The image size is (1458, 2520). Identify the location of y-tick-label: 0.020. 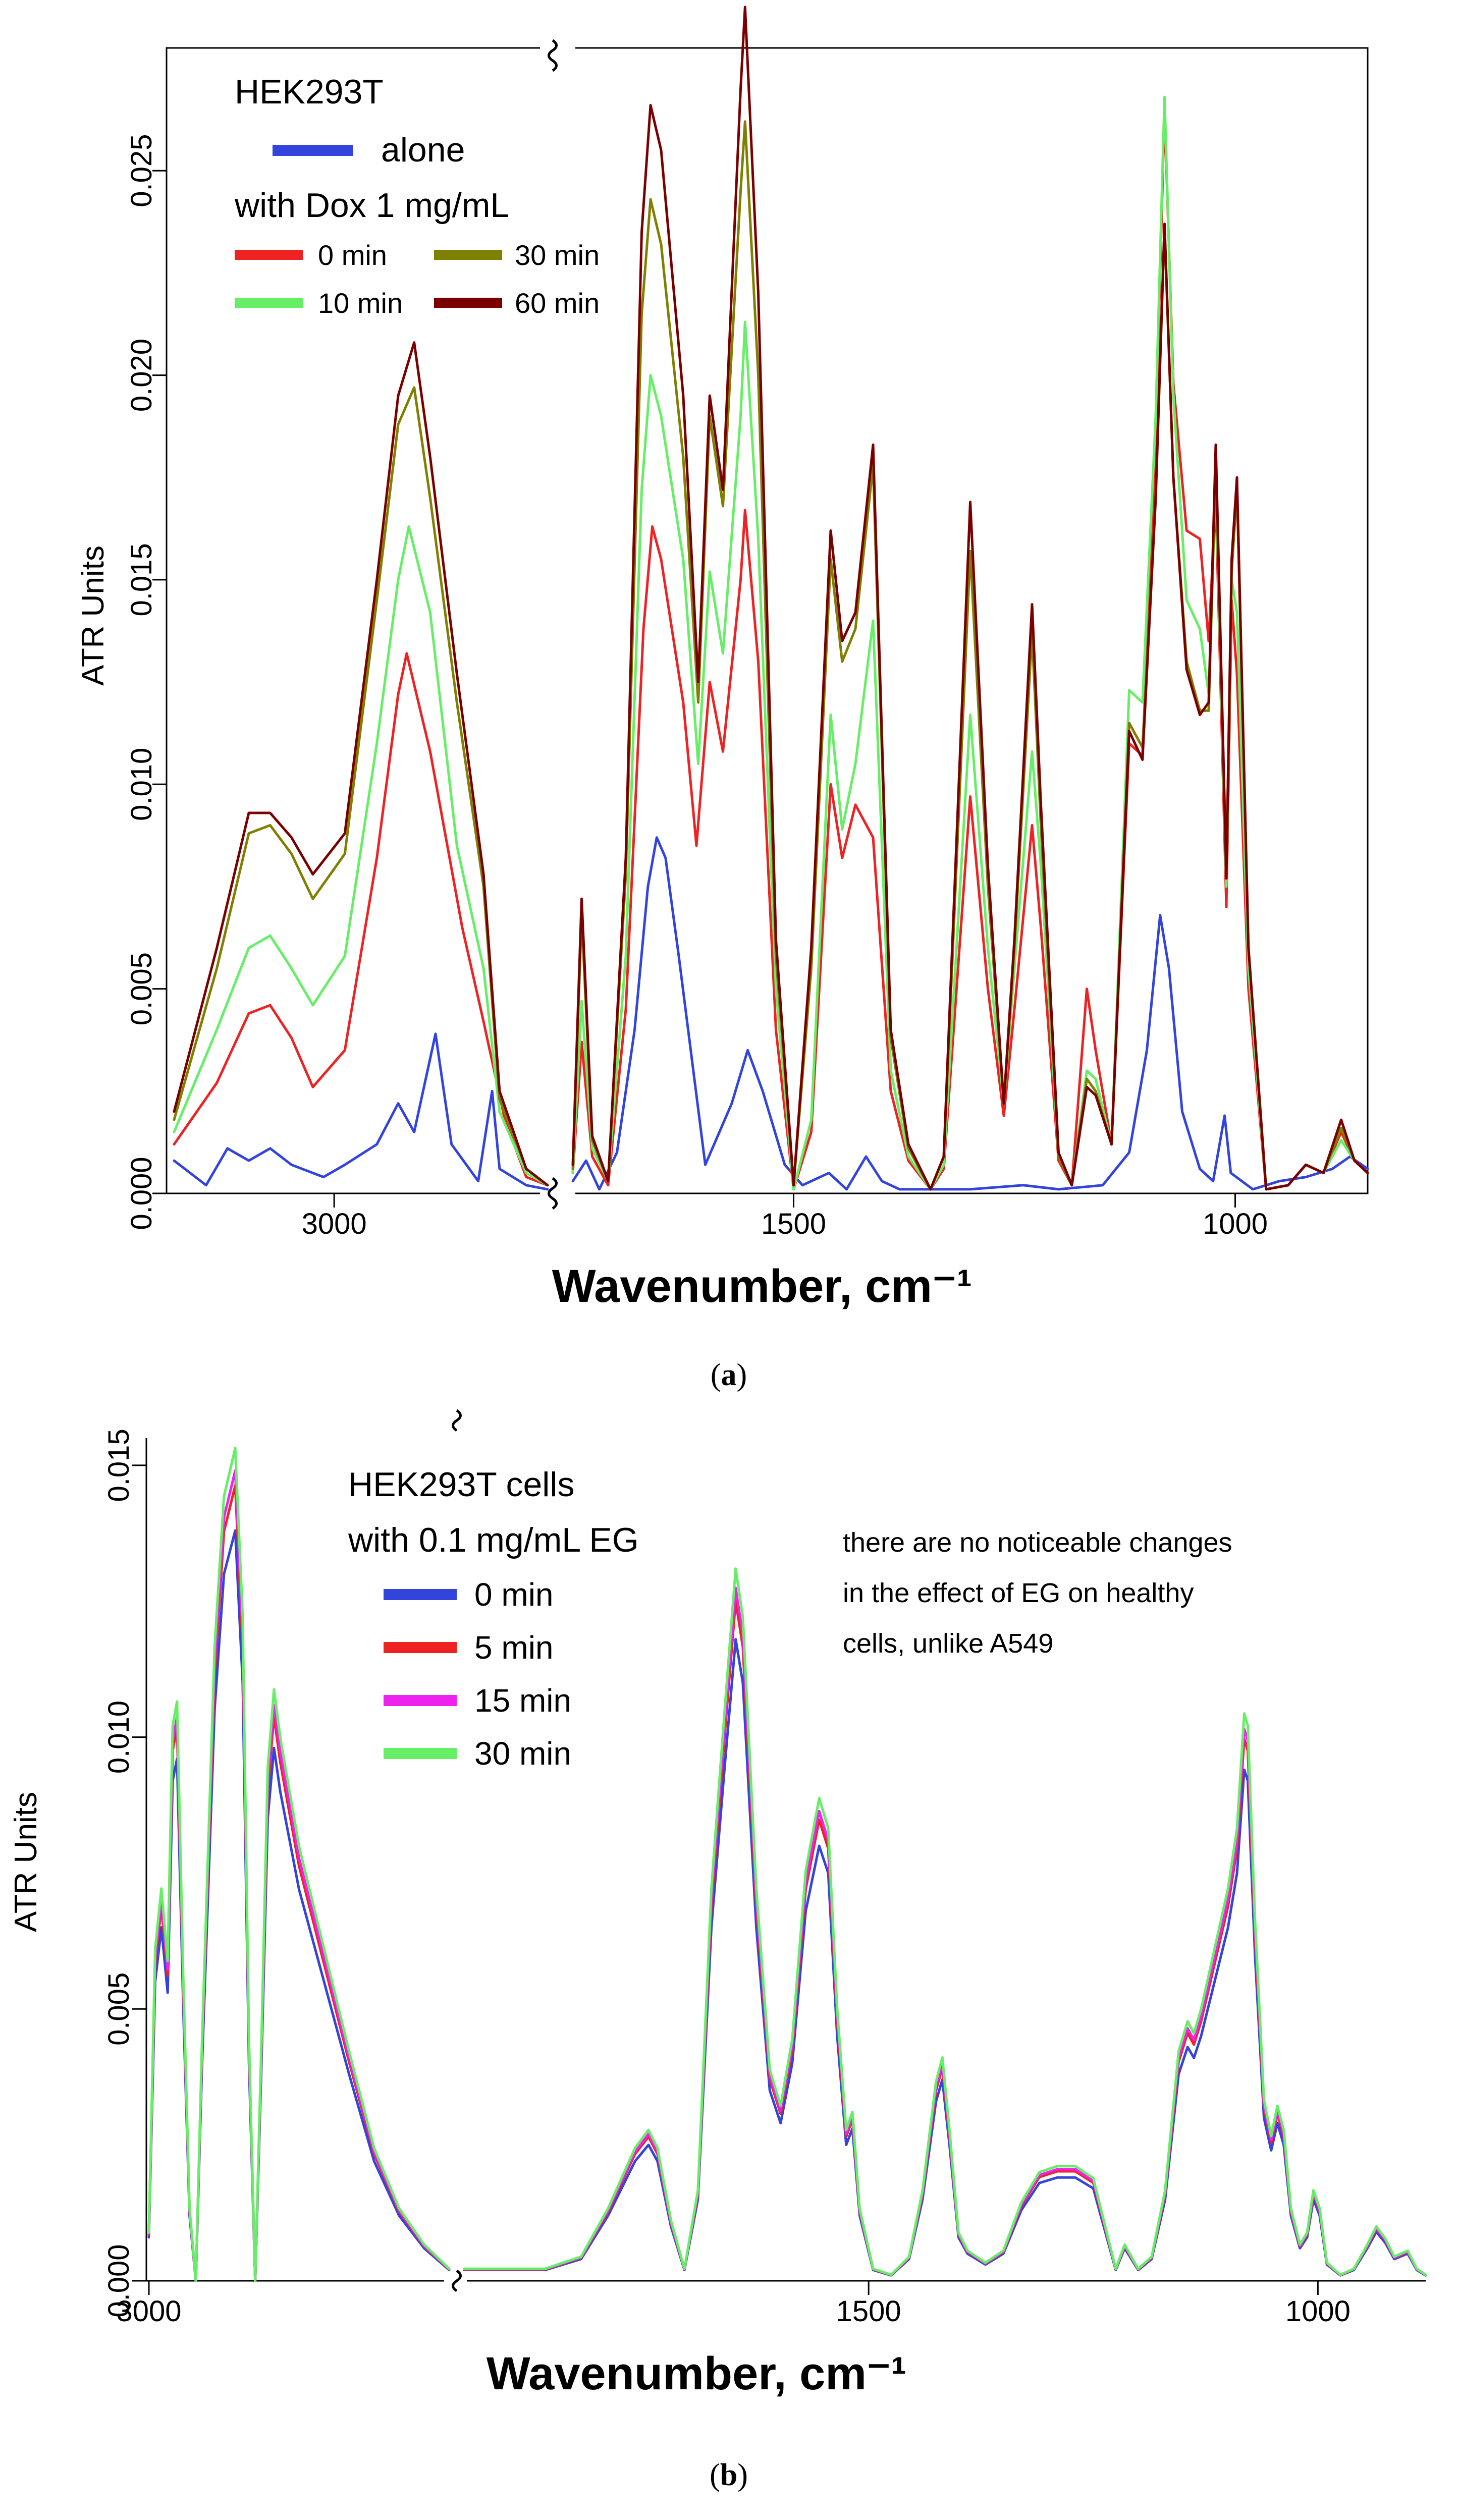
(141, 375).